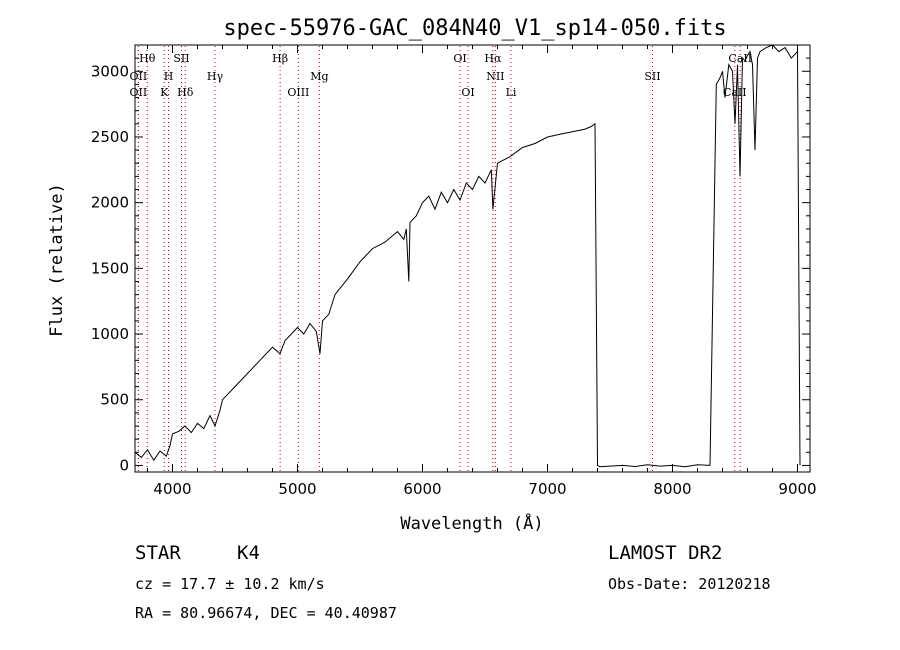 This screenshot has width=900, height=650. What do you see at coordinates (110, 203) in the screenshot?
I see `y-tick-label: 2000` at bounding box center [110, 203].